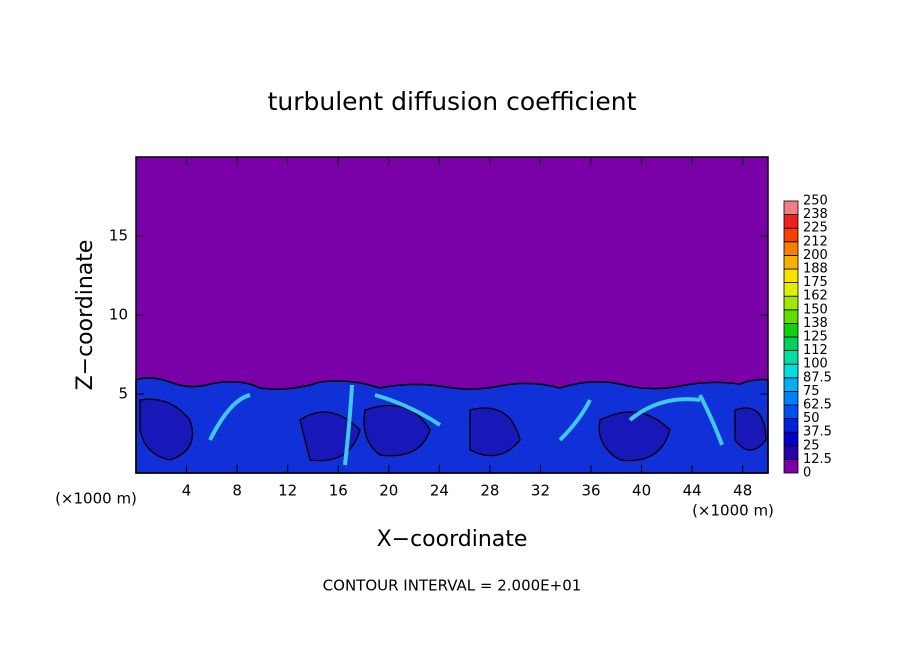 This screenshot has width=904, height=654. I want to click on x-tick-label: 44, so click(692, 491).